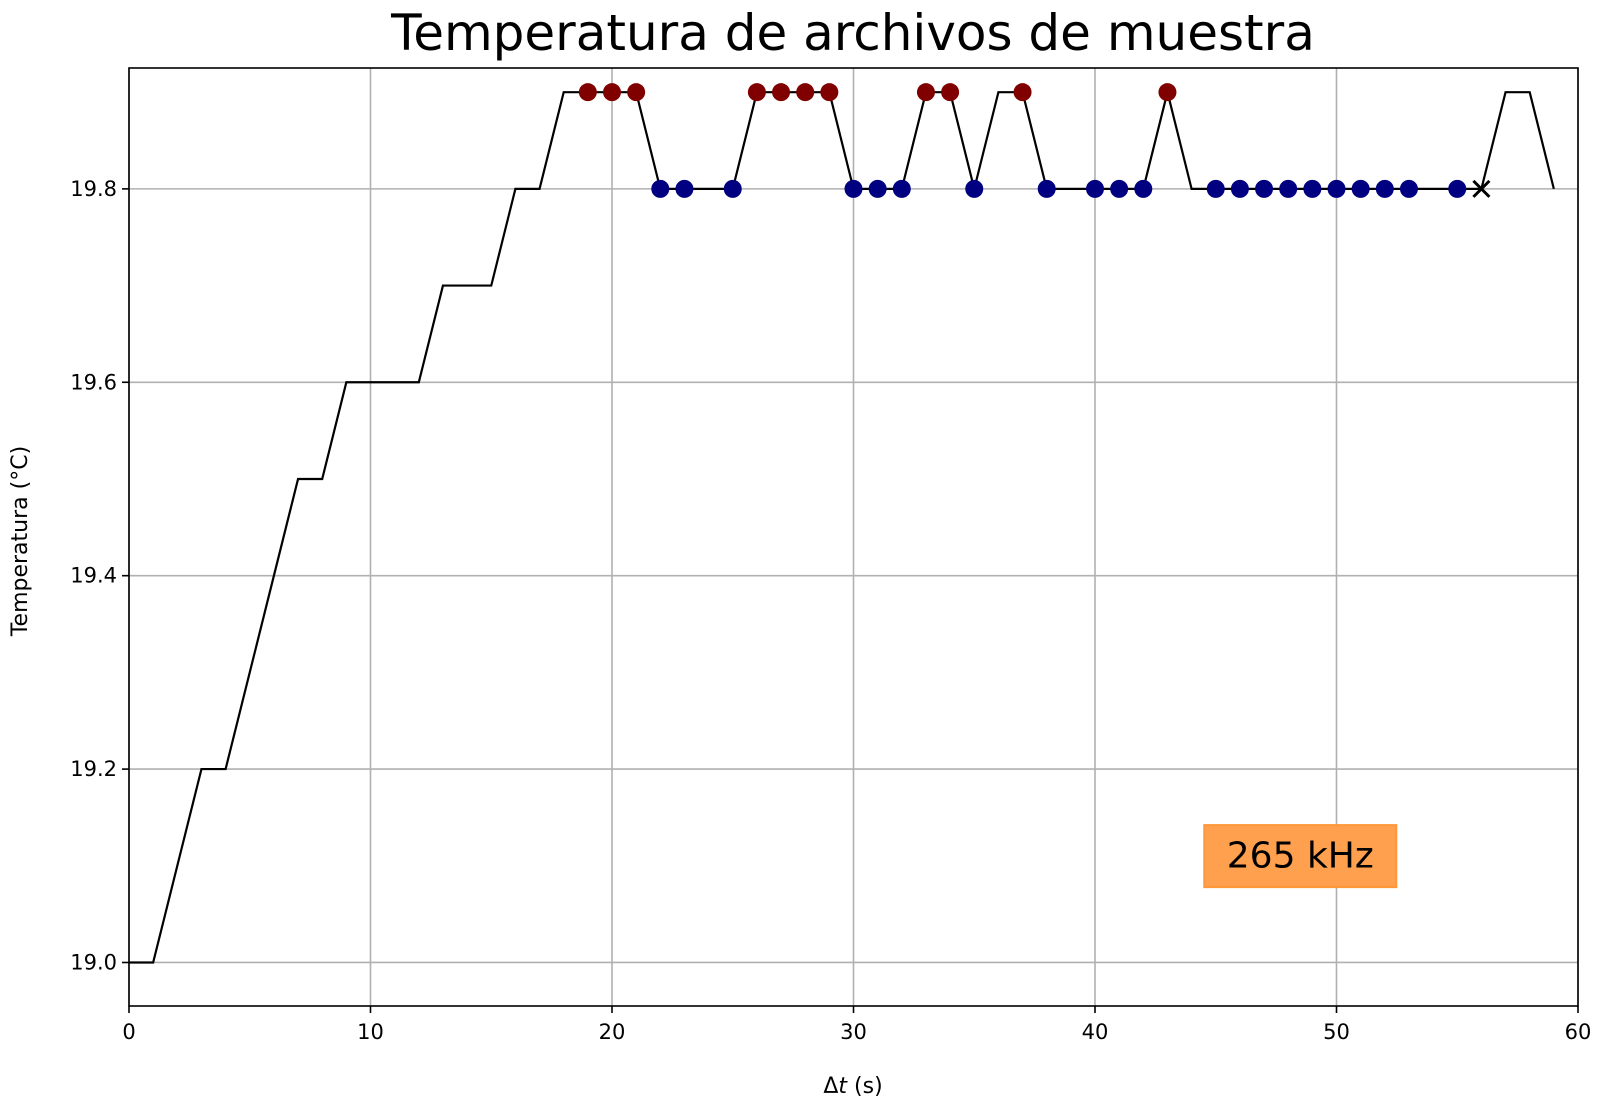 Image resolution: width=1600 pixels, height=1100 pixels. I want to click on y-axis: 19.0 19.2 19.4 19.6 19.8, so click(99, 575).